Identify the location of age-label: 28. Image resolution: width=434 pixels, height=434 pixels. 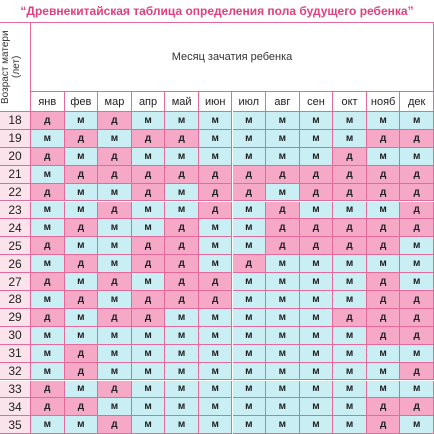
(15, 300).